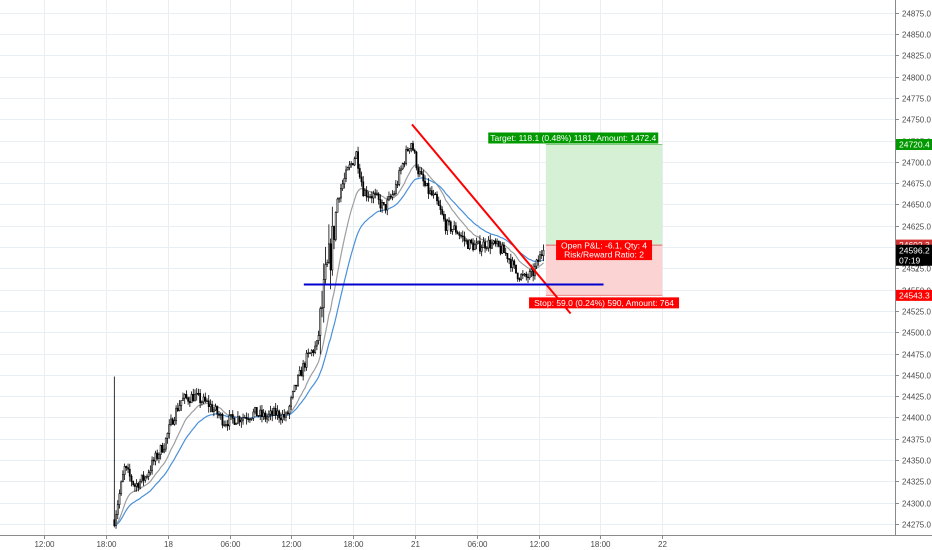  What do you see at coordinates (291, 544) in the screenshot?
I see `x-tick-label: 12:00` at bounding box center [291, 544].